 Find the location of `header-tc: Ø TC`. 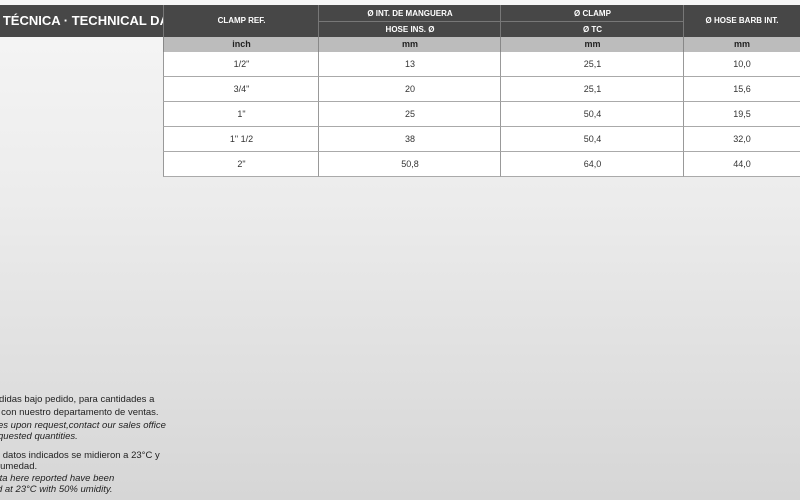

header-tc: Ø TC is located at coordinates (592, 29).